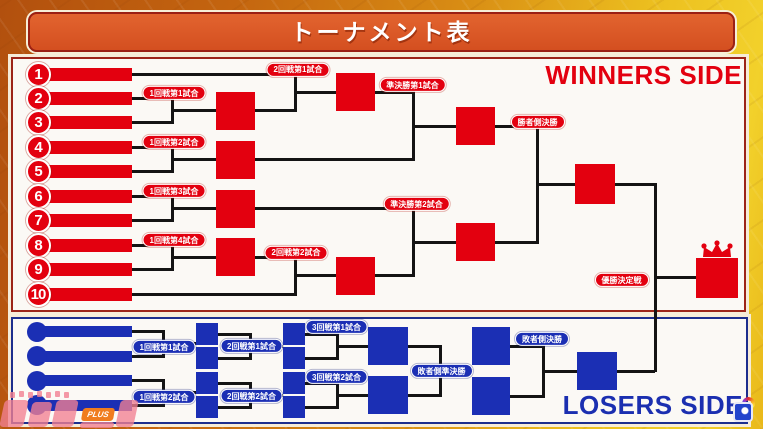 This screenshot has height=429, width=763. I want to click on losers-side-label: LOSERS SIDE, so click(652, 405).